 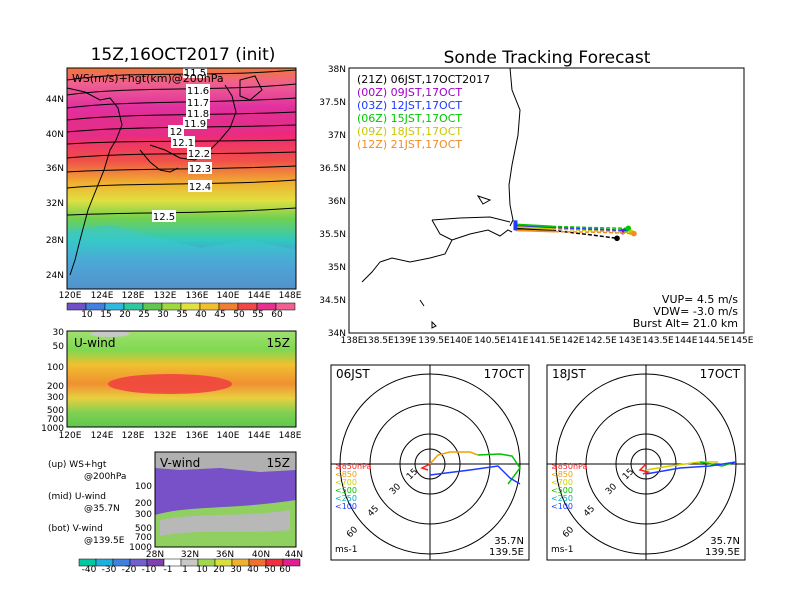 What do you see at coordinates (55, 368) in the screenshot?
I see `pressure-tick-label: 100` at bounding box center [55, 368].